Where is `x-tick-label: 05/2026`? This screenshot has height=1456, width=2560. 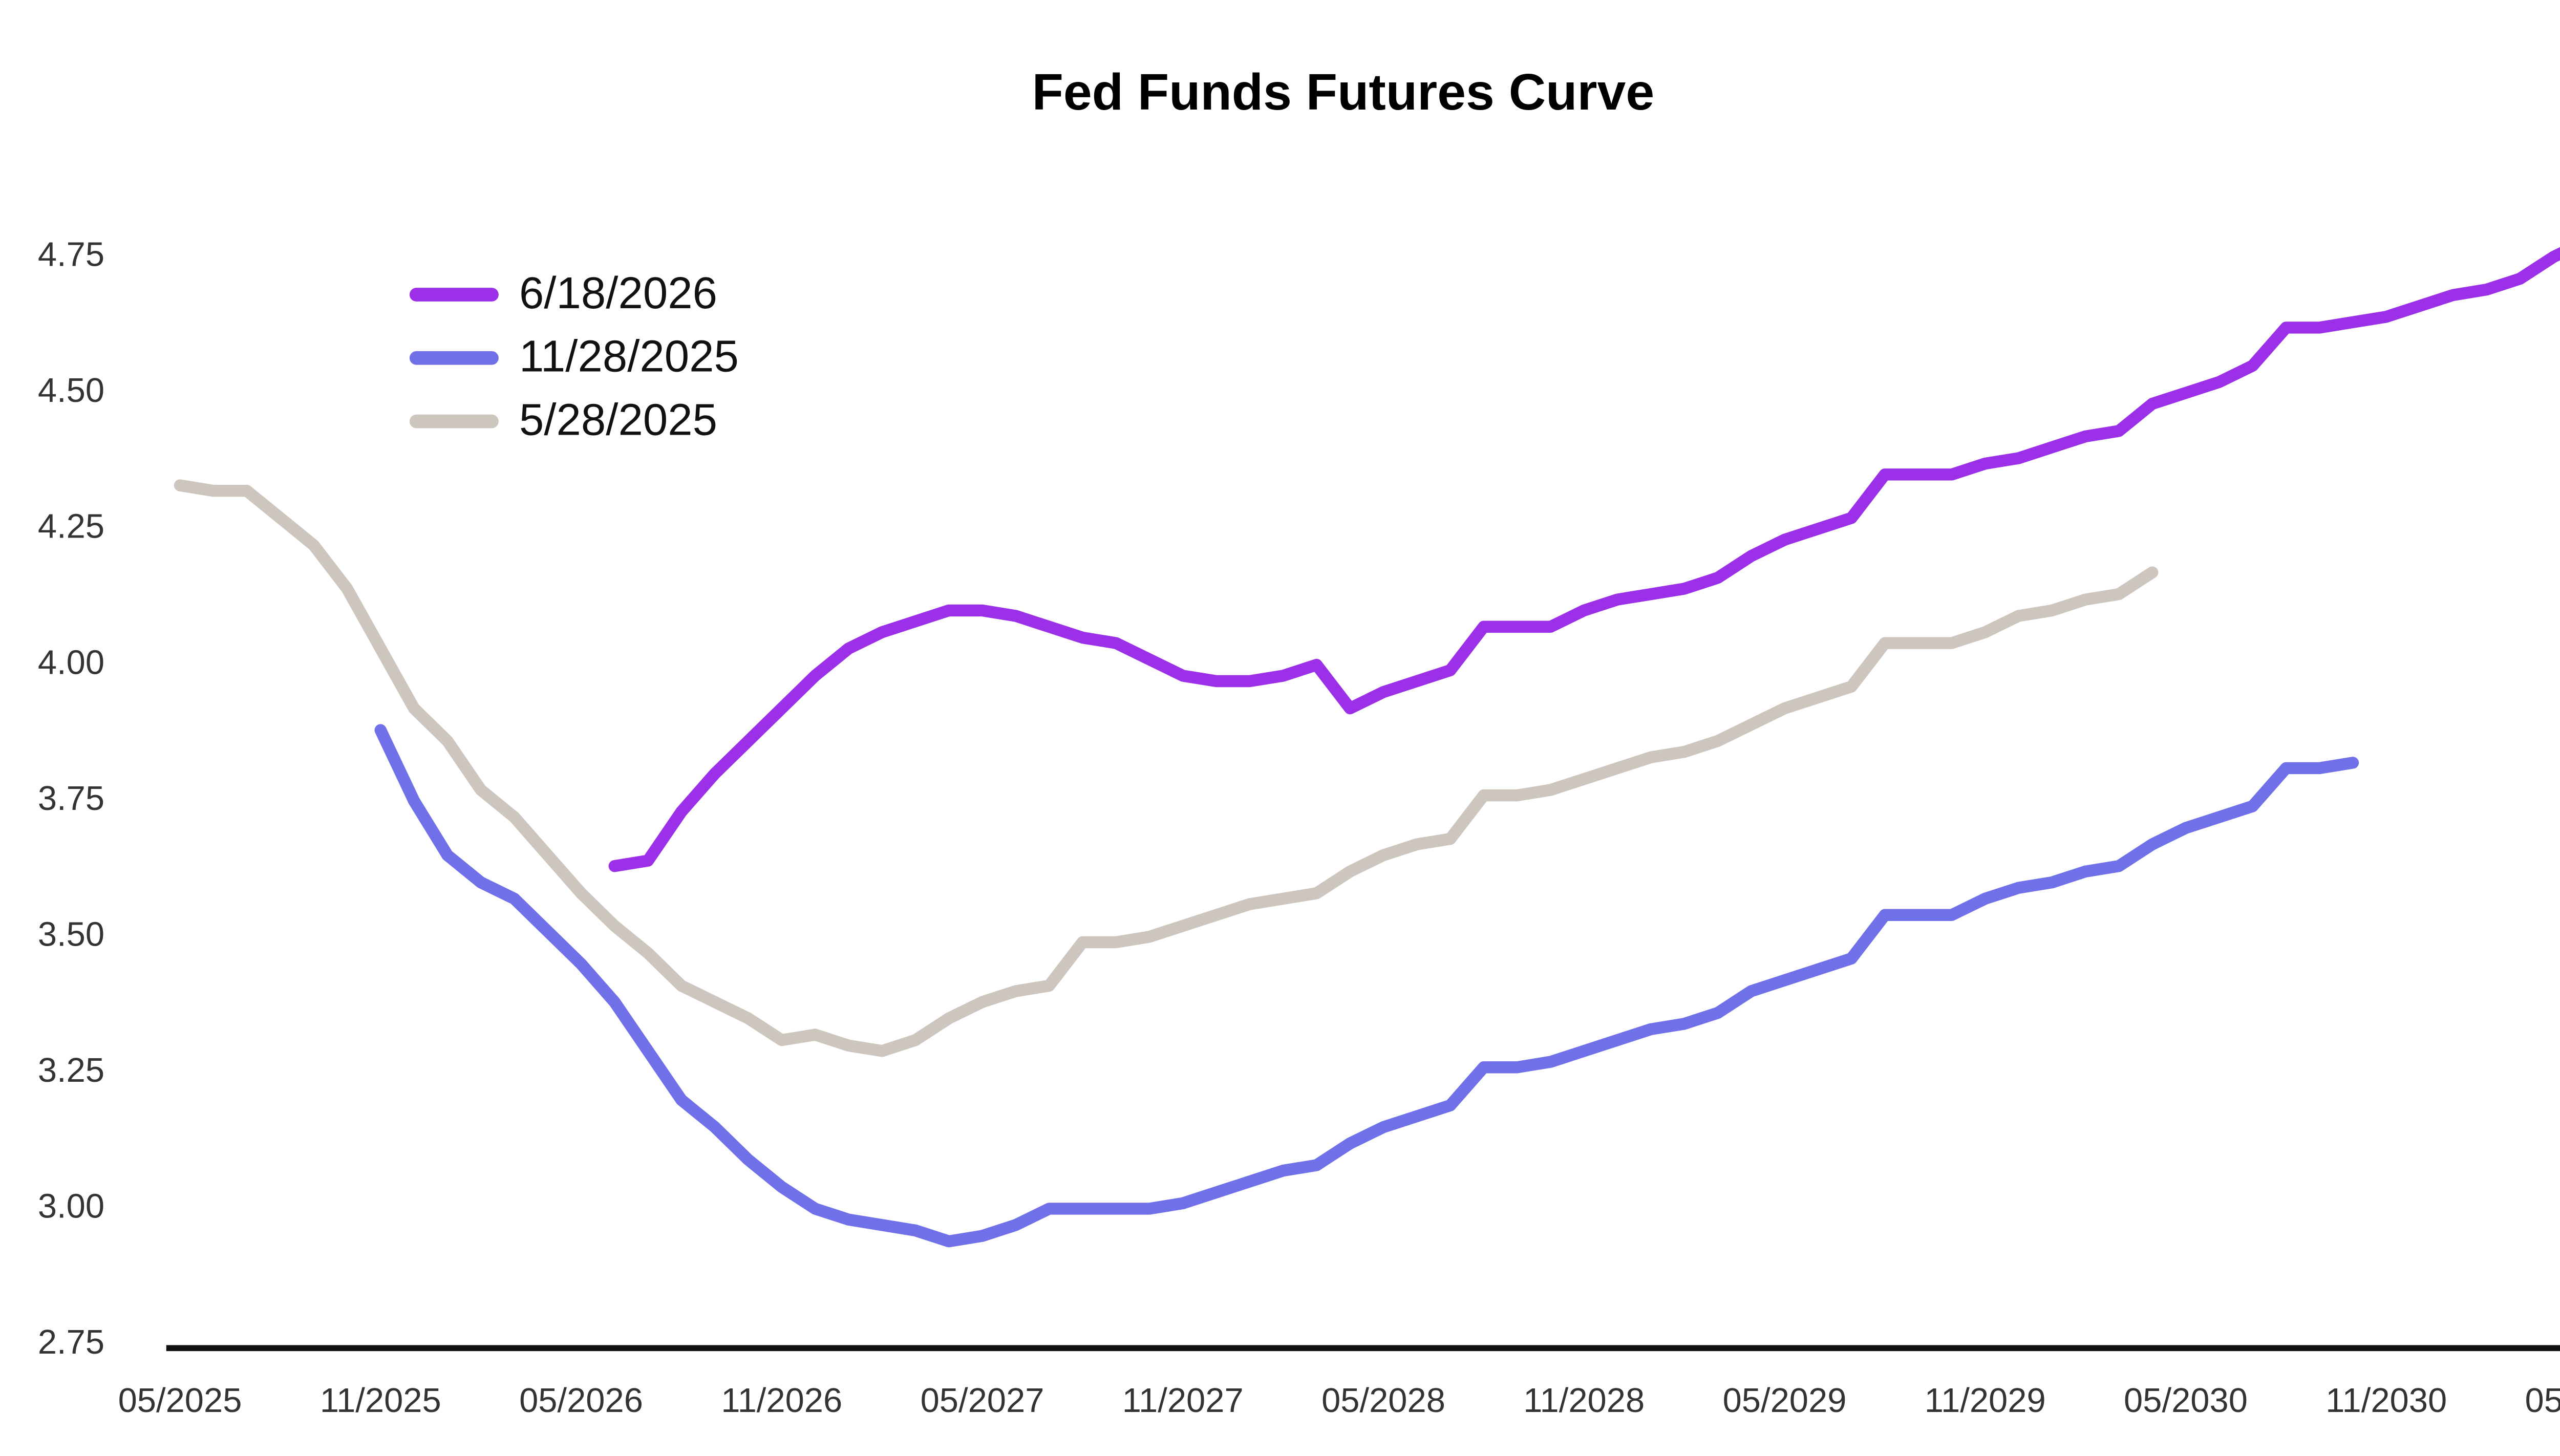
x-tick-label: 05/2026 is located at coordinates (581, 1401).